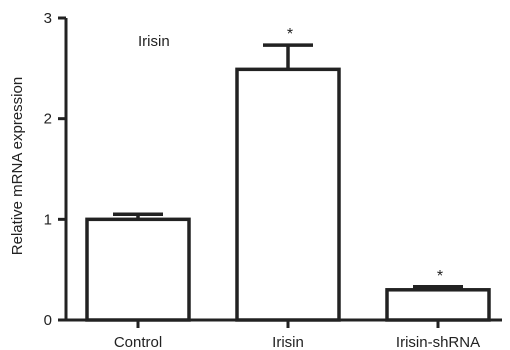 Image resolution: width=510 pixels, height=350 pixels. What do you see at coordinates (48, 219) in the screenshot?
I see `y-tick-label: 1` at bounding box center [48, 219].